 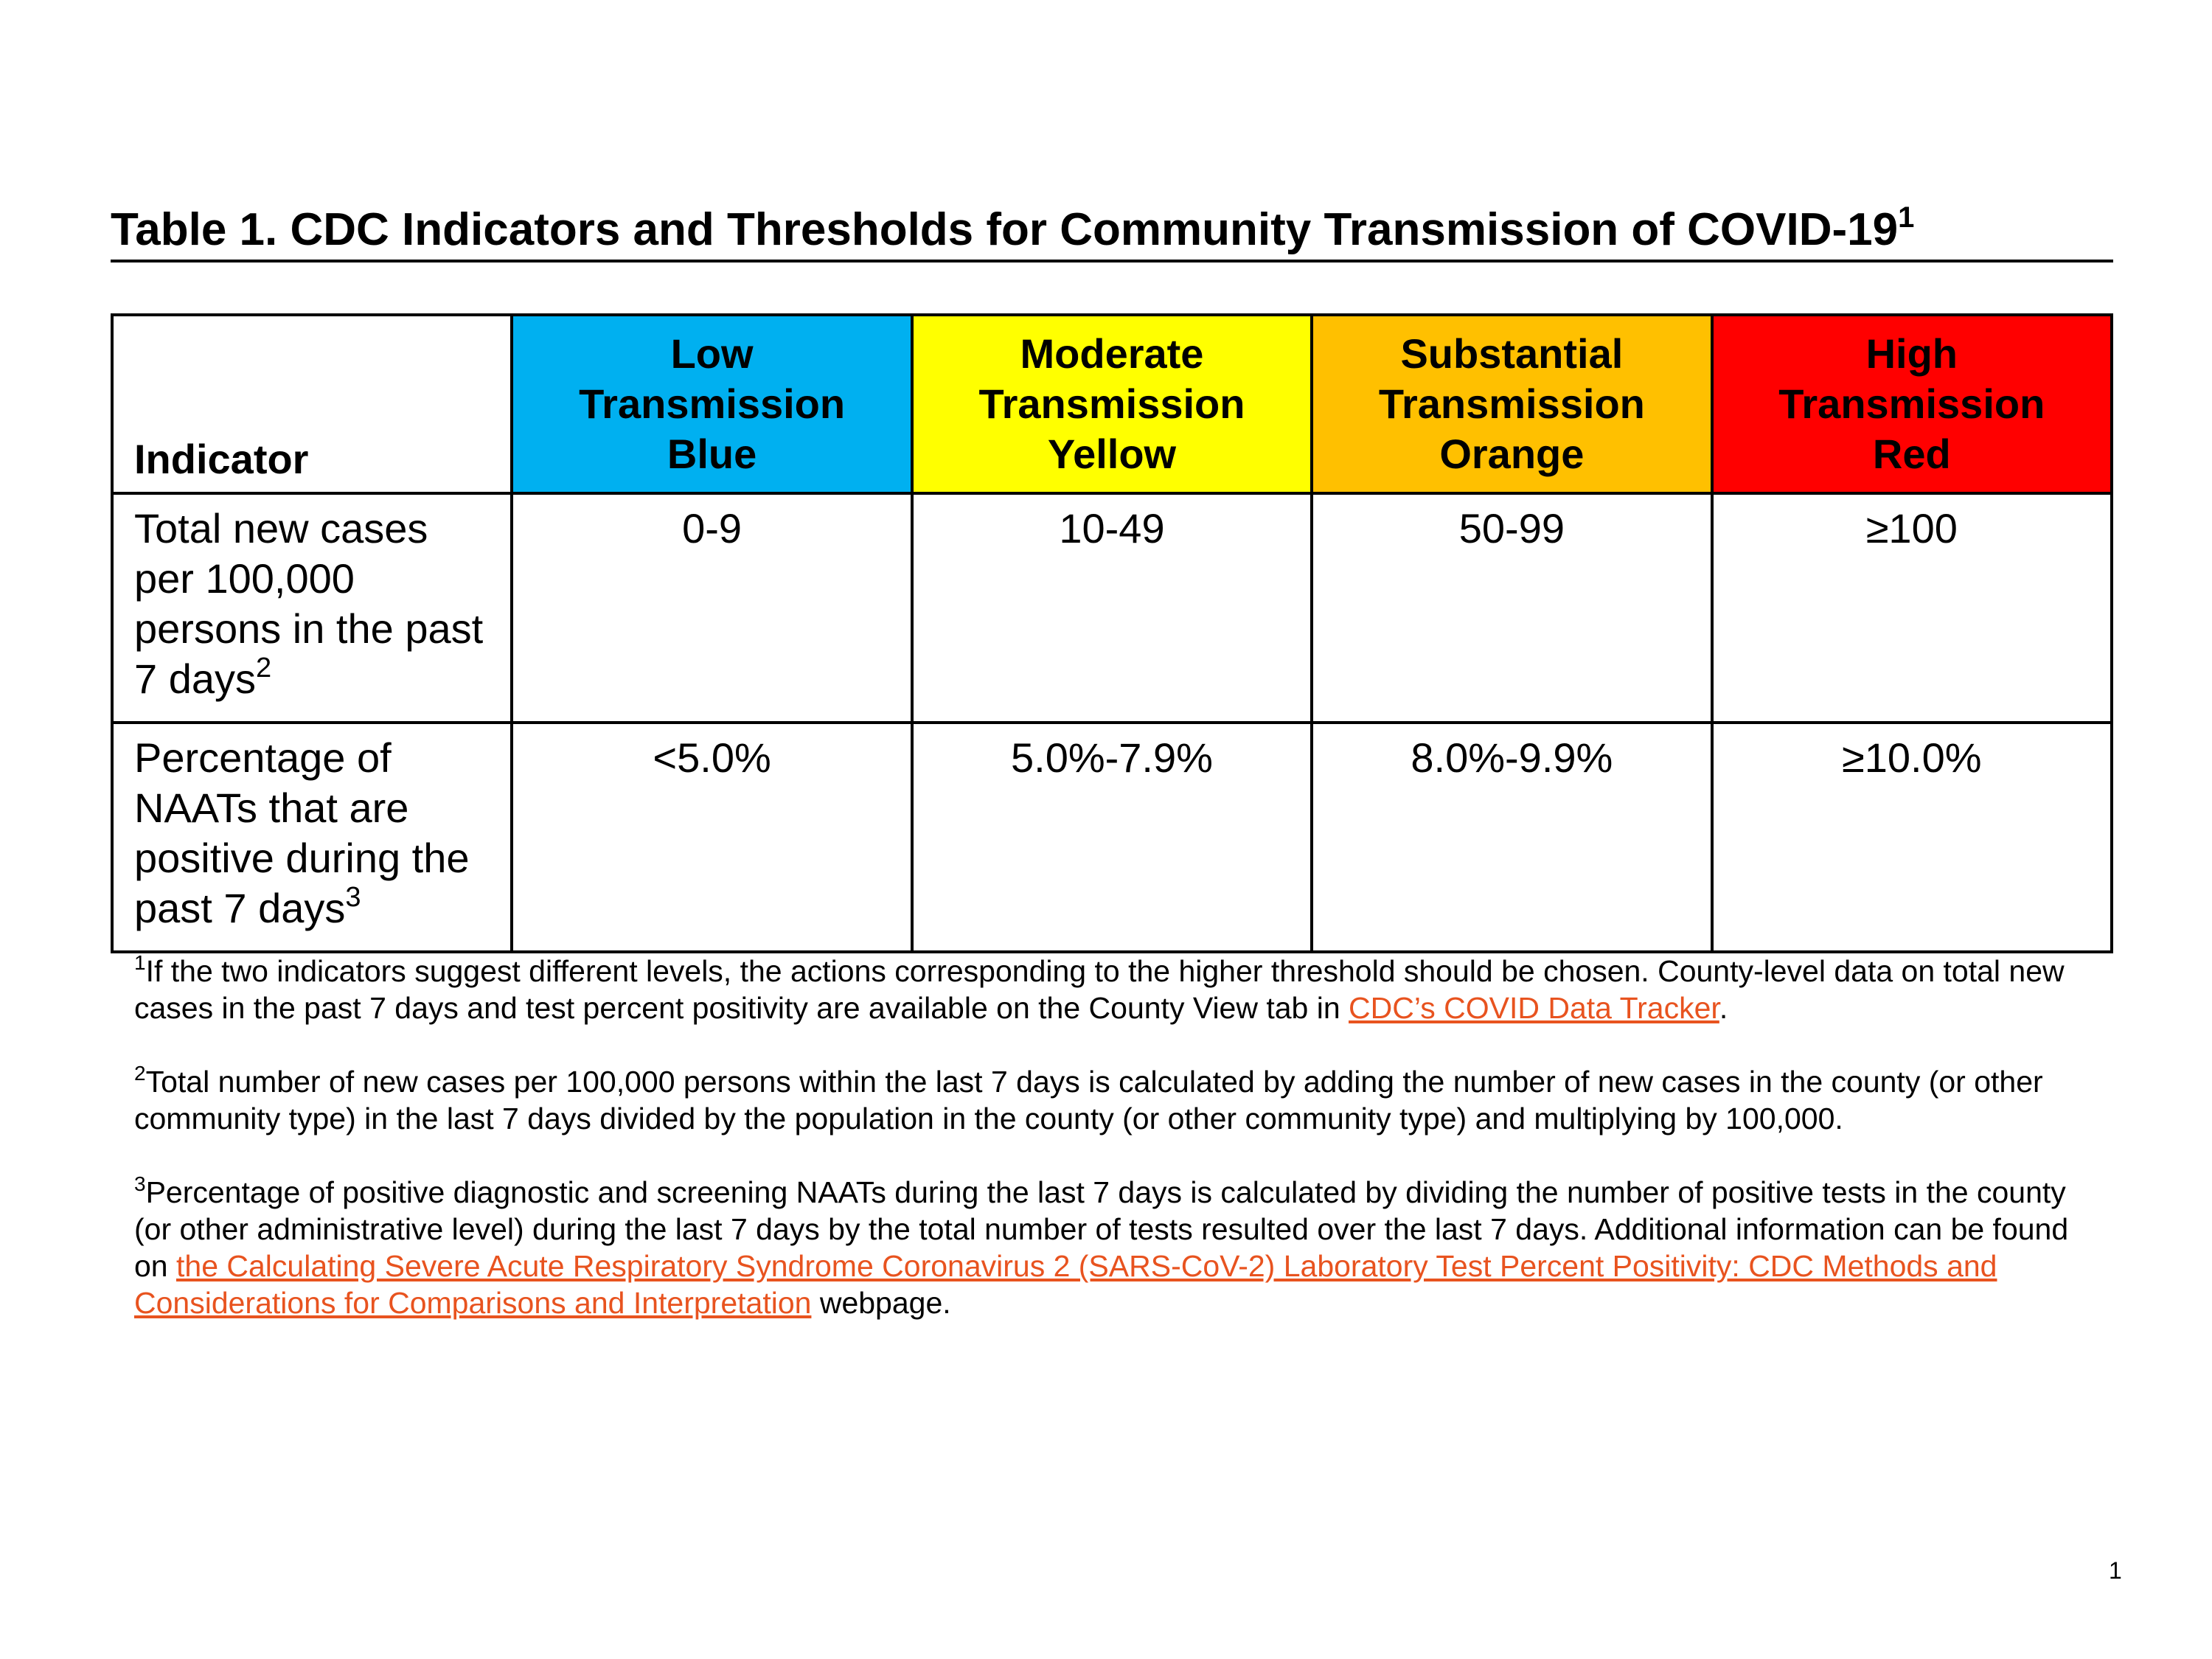 I want to click on level-header-line: Substantial, so click(x=1512, y=353).